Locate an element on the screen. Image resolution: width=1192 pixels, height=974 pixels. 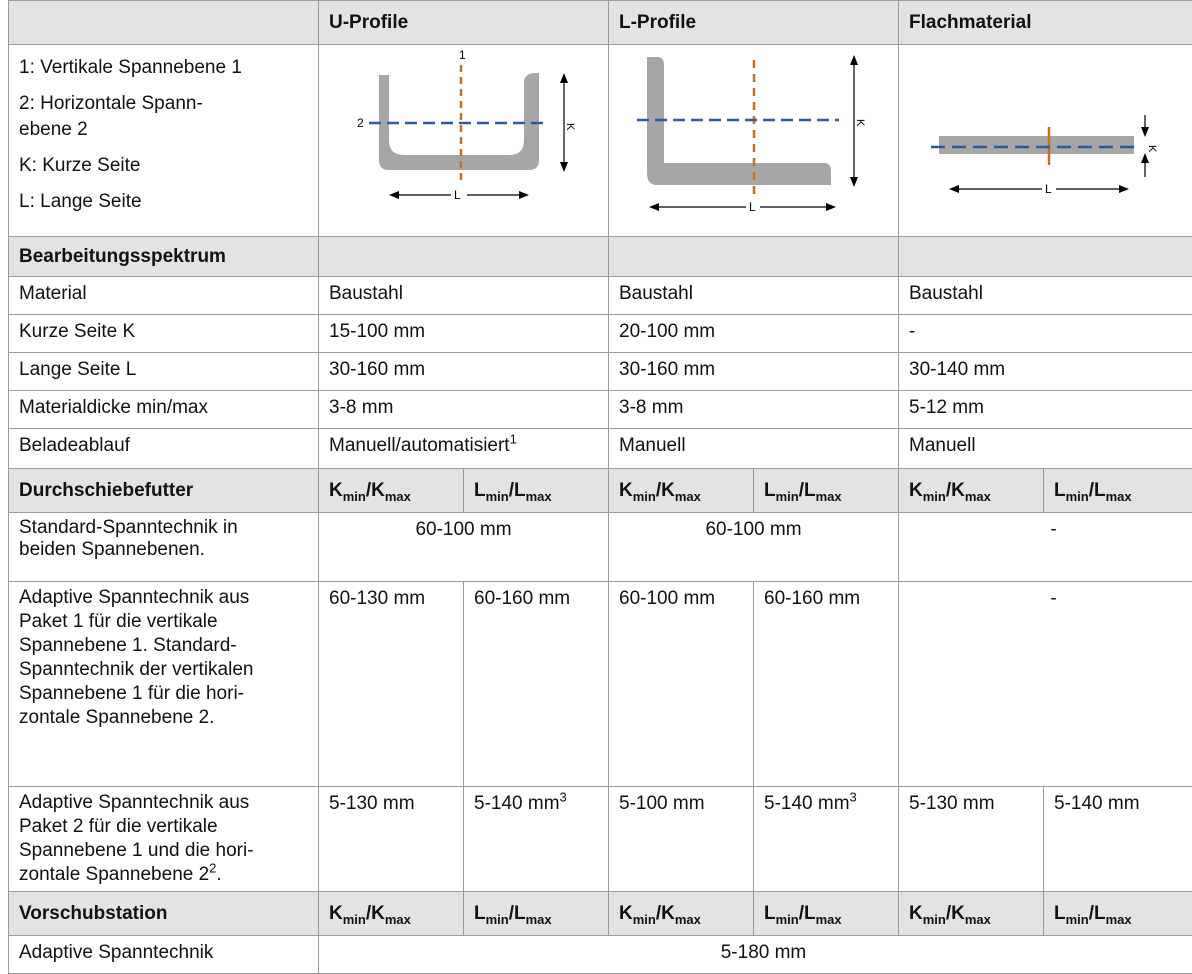
legend-vertical: 1: Vertikale Spannebene 1 is located at coordinates (163, 68).